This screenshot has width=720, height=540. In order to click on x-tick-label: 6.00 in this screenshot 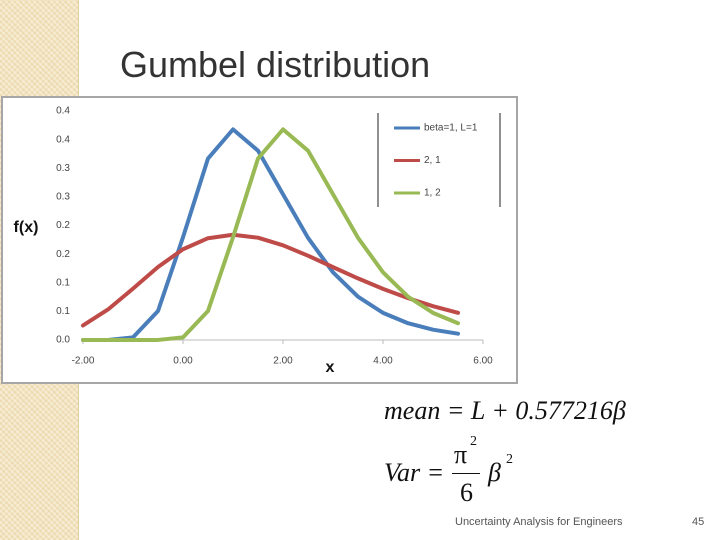, I will do `click(483, 361)`.